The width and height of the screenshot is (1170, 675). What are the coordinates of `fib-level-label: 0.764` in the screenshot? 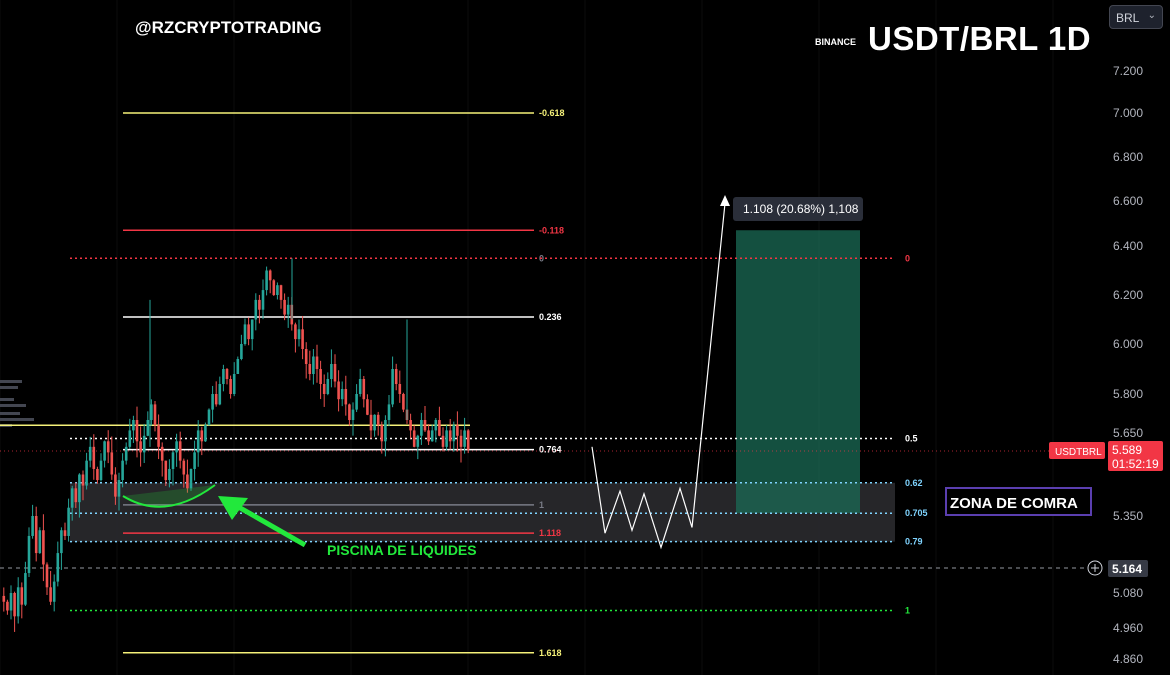 It's located at (550, 450).